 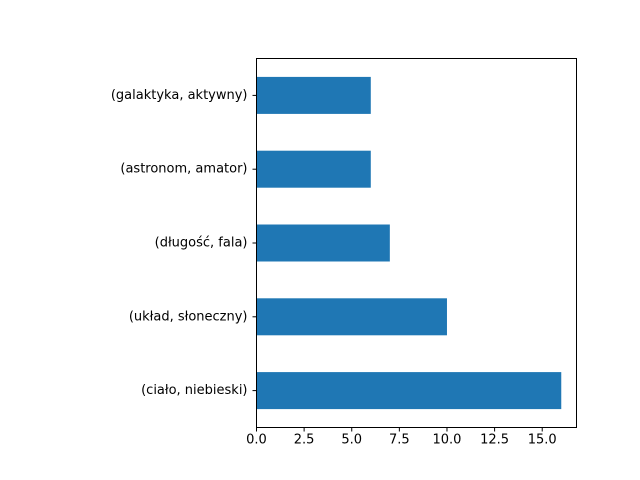 I want to click on y-tick-label: (długość, fala), so click(x=201, y=243).